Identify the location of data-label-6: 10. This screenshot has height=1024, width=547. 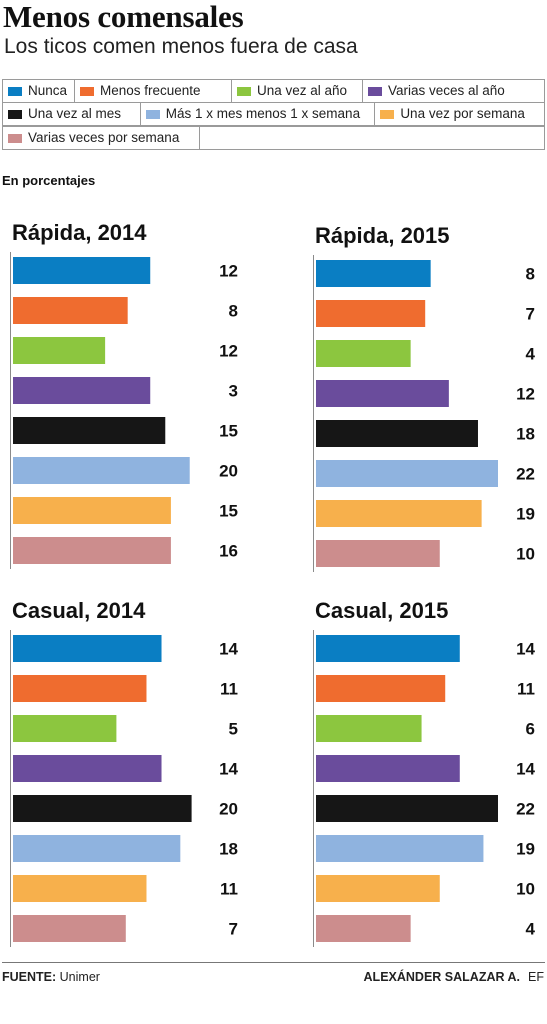
(525, 889).